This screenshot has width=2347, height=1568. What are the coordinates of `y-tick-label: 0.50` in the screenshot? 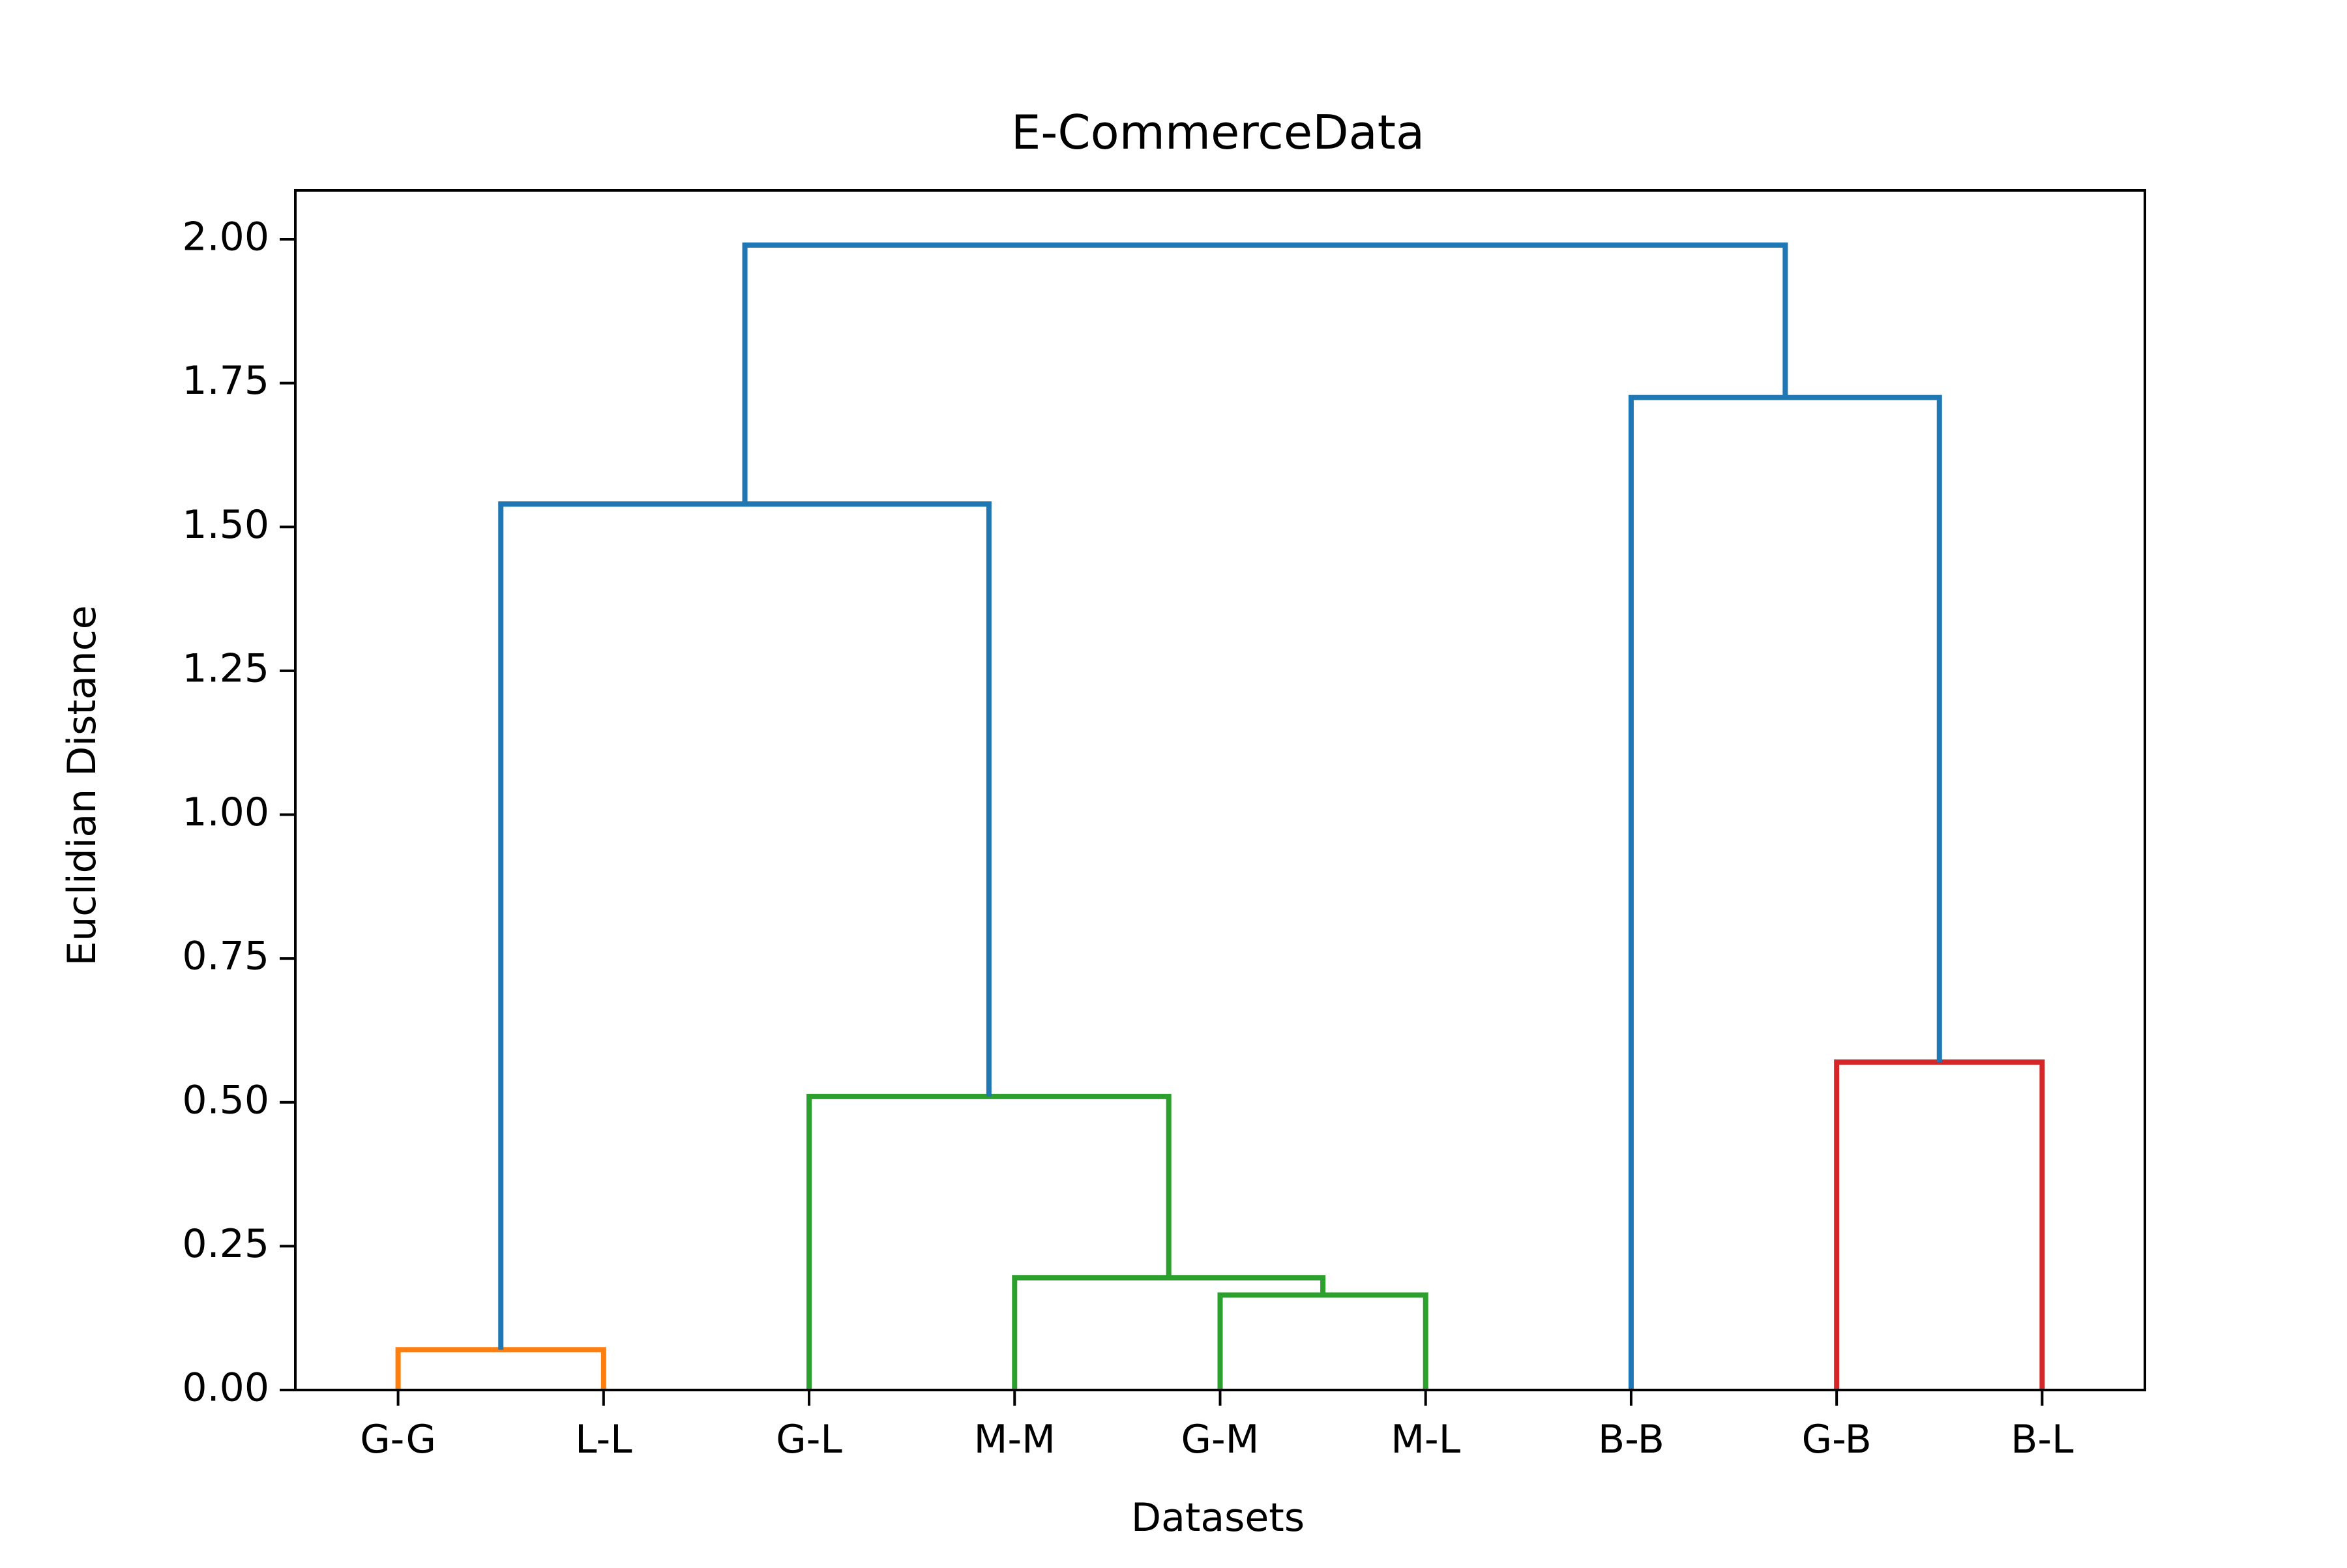 It's located at (225, 1100).